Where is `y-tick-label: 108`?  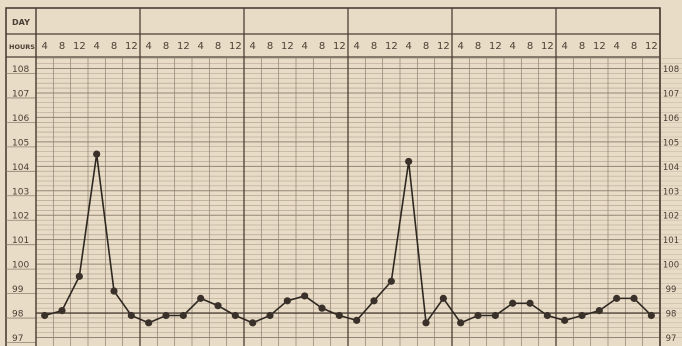
y-tick-label: 108 is located at coordinates (20, 70).